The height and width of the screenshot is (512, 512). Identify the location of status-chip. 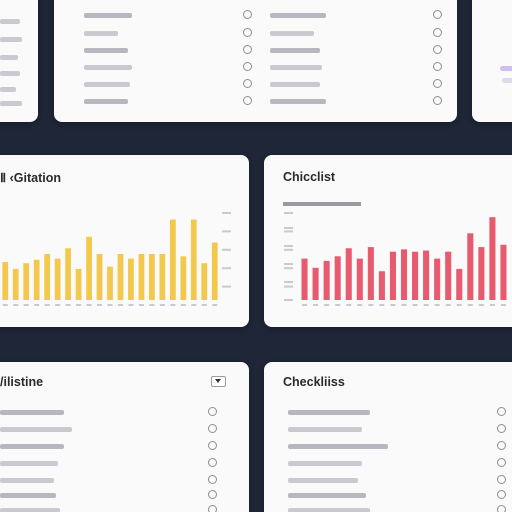
(506, 68).